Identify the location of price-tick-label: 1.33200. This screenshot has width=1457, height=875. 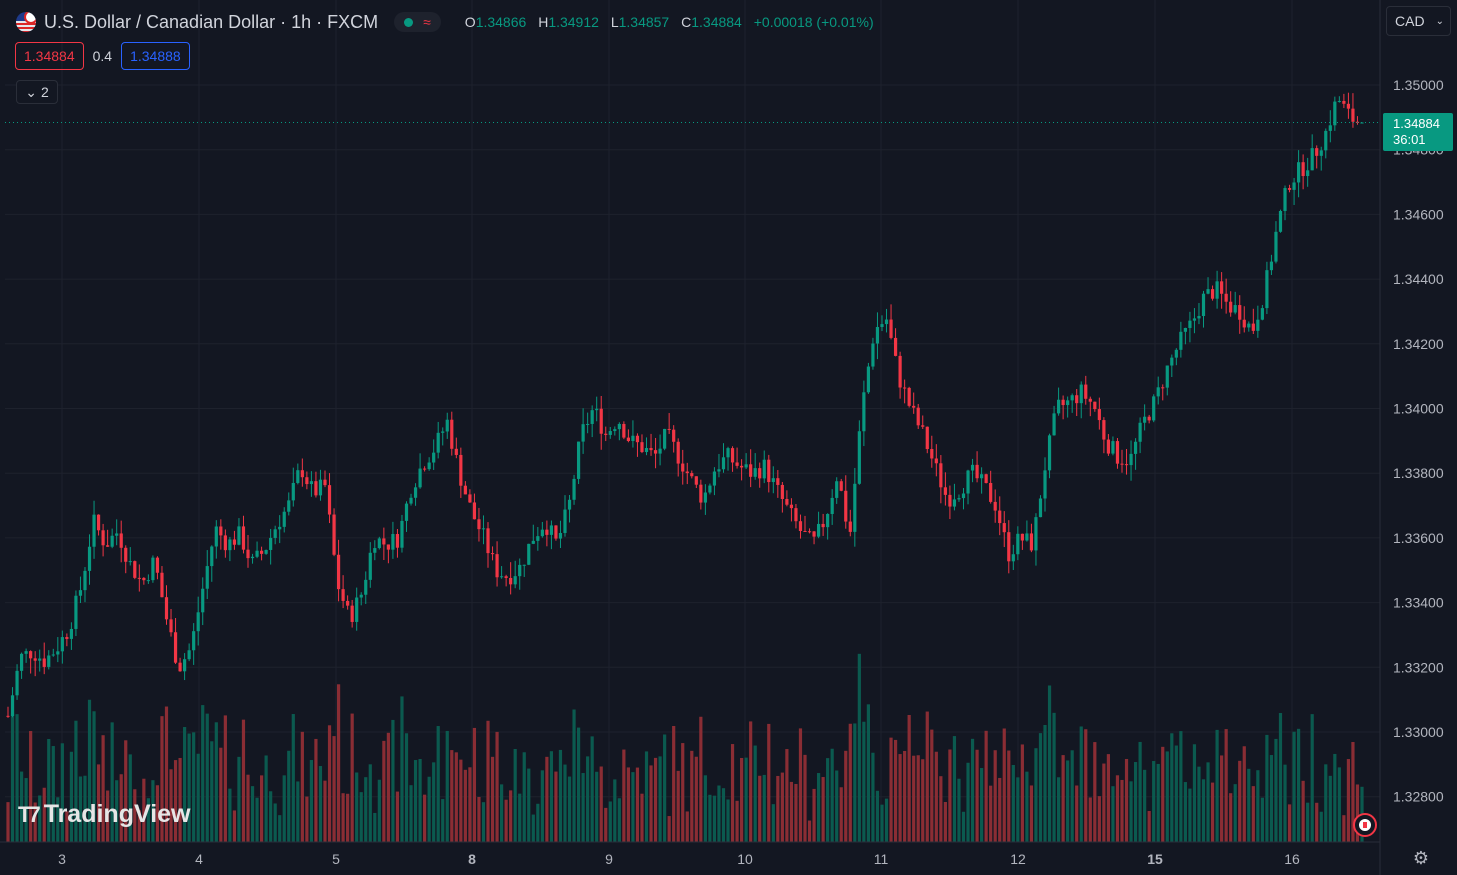
(1418, 667).